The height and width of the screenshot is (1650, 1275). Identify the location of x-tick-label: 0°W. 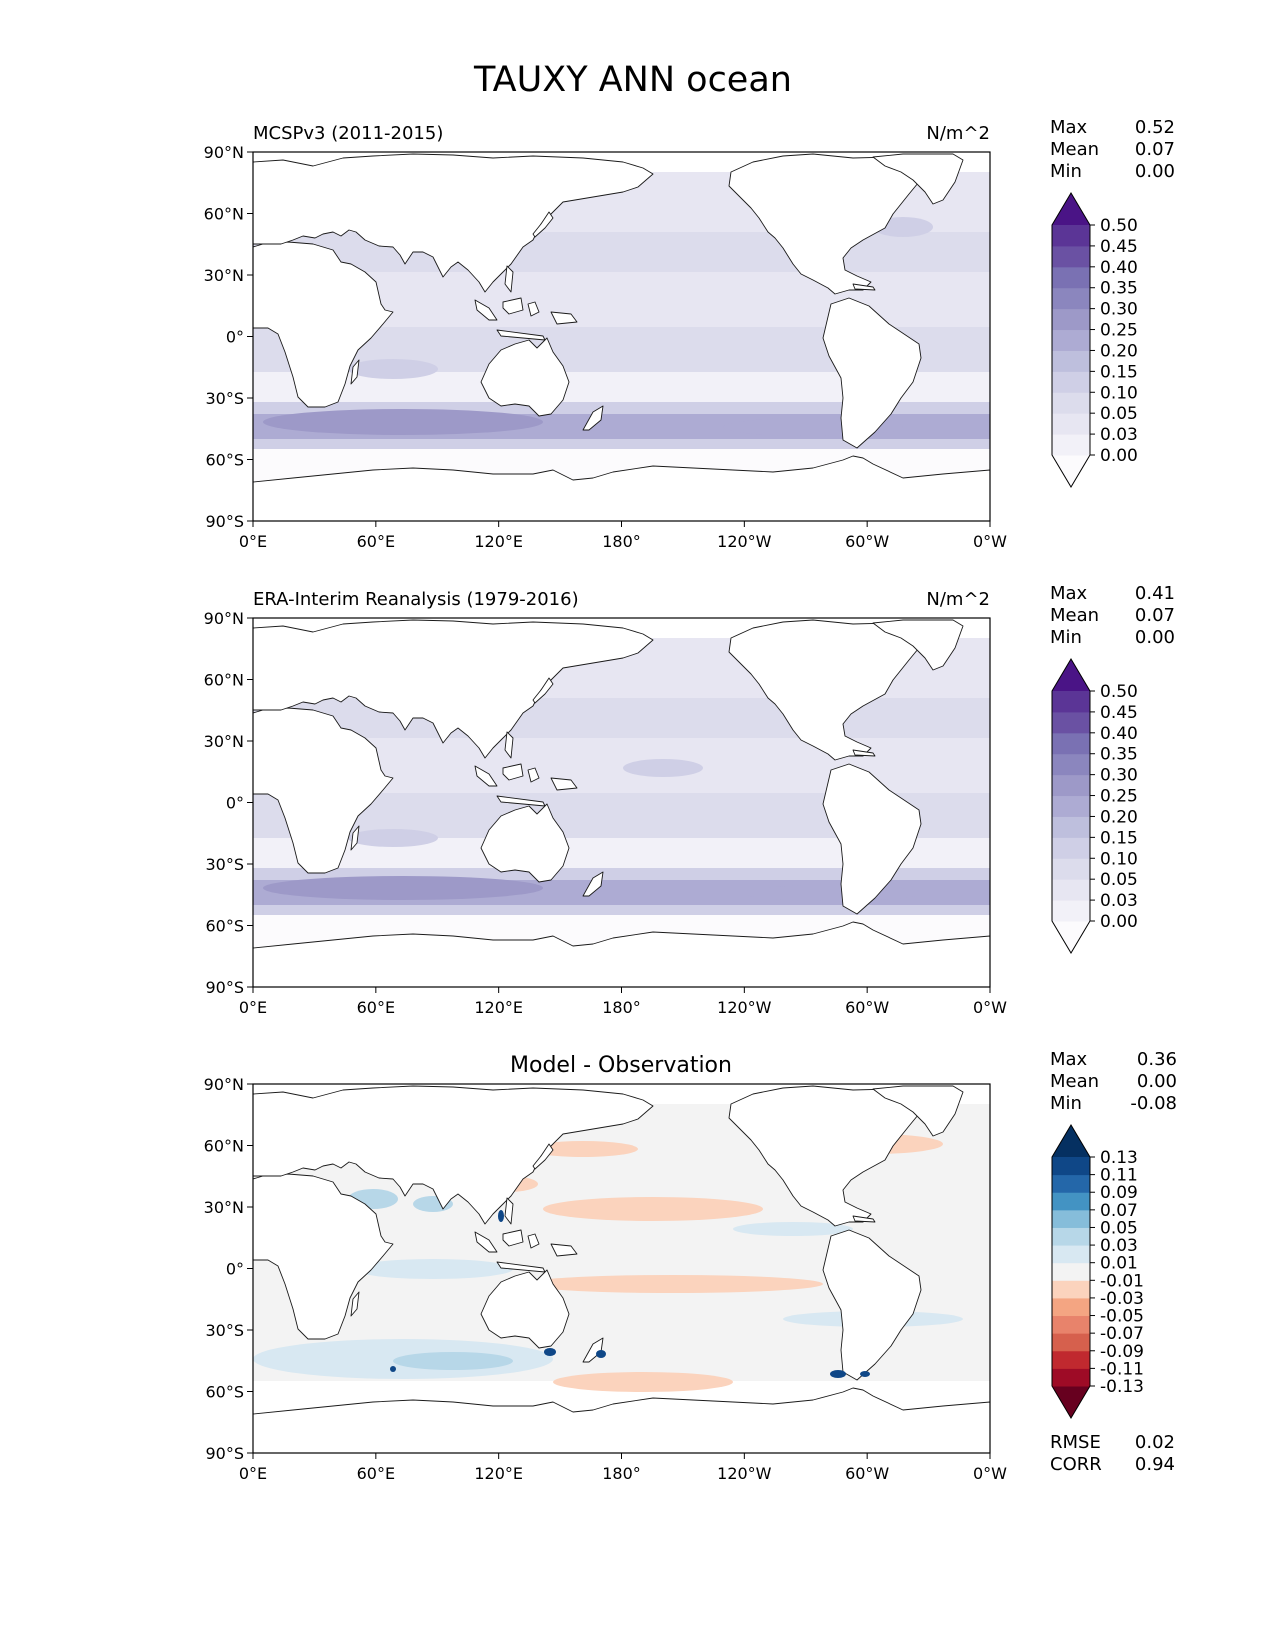
(990, 1473).